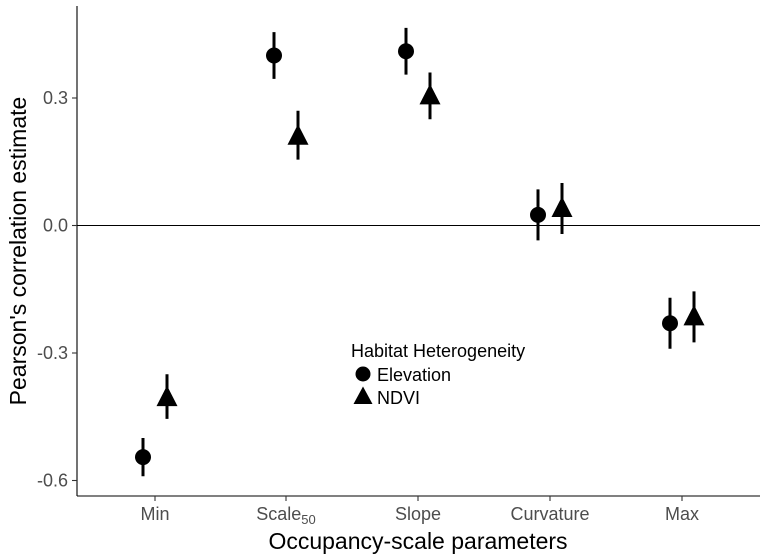  What do you see at coordinates (18, 251) in the screenshot?
I see `y-axis-title: Pearson's correlation estimate` at bounding box center [18, 251].